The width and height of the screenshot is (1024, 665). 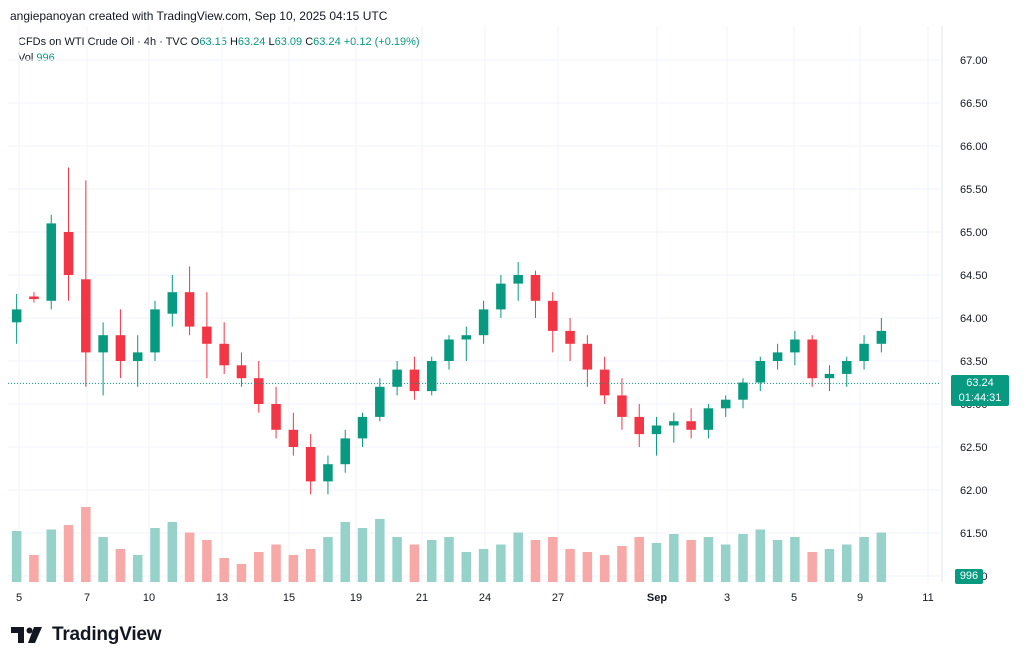 I want to click on volume-value: 996, so click(x=45, y=58).